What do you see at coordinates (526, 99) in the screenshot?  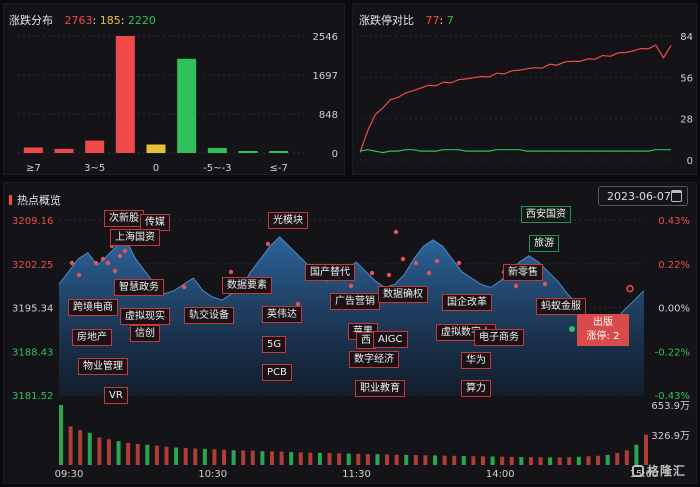 I see `limit-ratio-line-chart: 0 28 56 84` at bounding box center [526, 99].